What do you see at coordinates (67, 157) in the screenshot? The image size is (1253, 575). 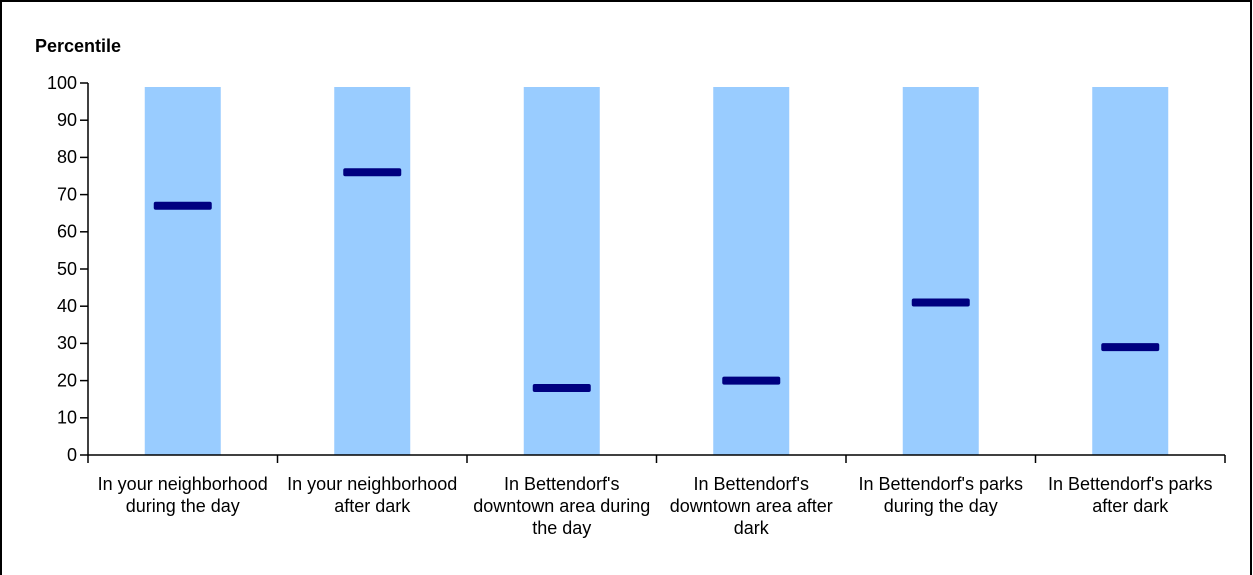 I see `y-tick-label: 80` at bounding box center [67, 157].